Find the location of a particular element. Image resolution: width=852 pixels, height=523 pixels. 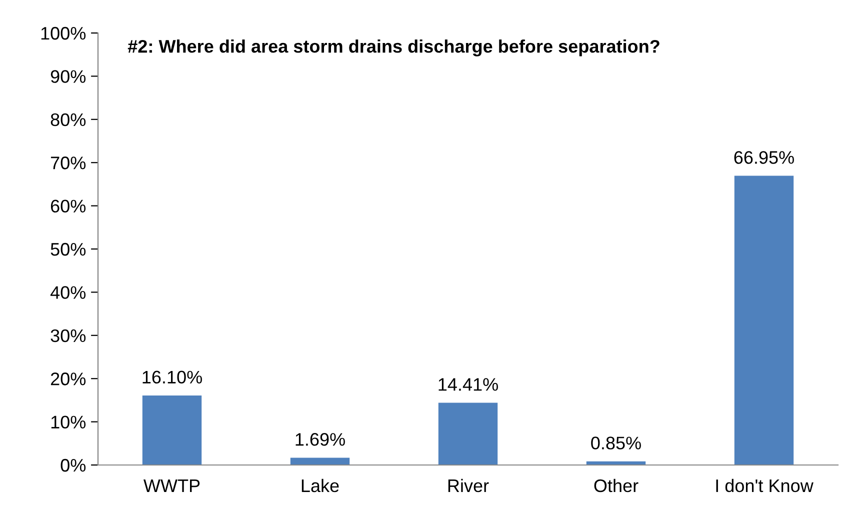

y-tick-label: 100% is located at coordinates (63, 33).